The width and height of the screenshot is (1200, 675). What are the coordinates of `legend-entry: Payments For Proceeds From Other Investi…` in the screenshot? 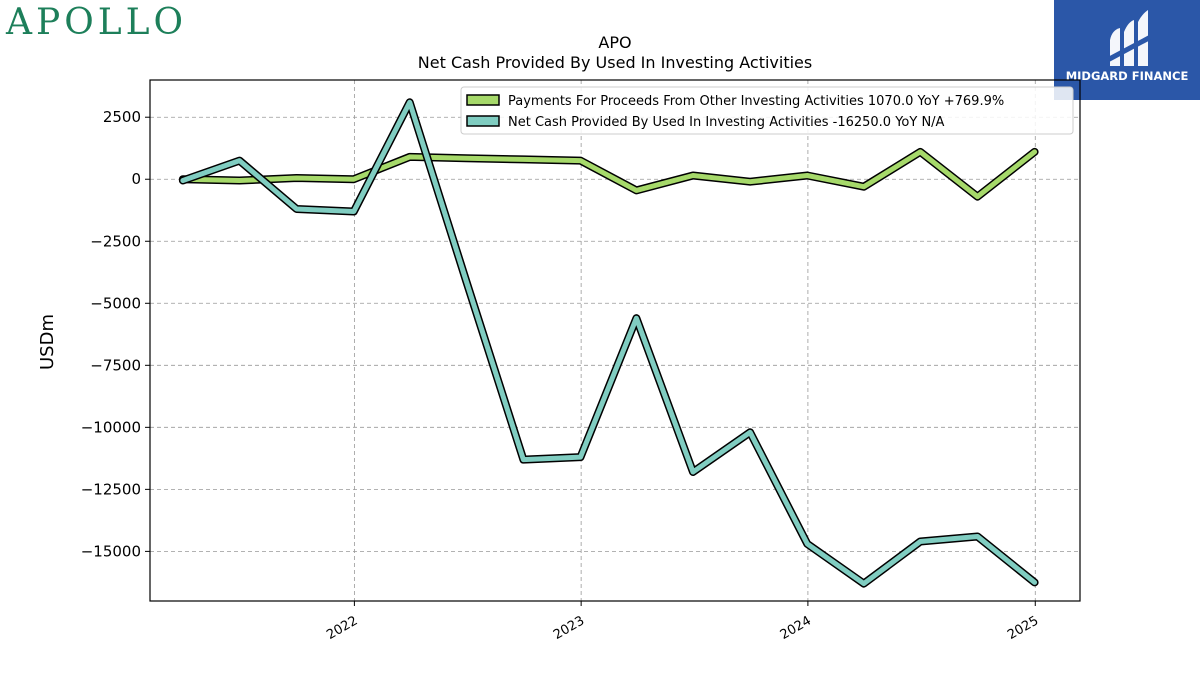 It's located at (756, 101).